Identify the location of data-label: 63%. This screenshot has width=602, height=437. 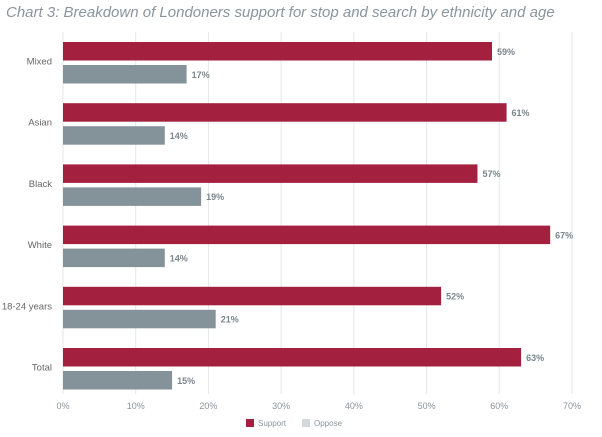
(535, 358).